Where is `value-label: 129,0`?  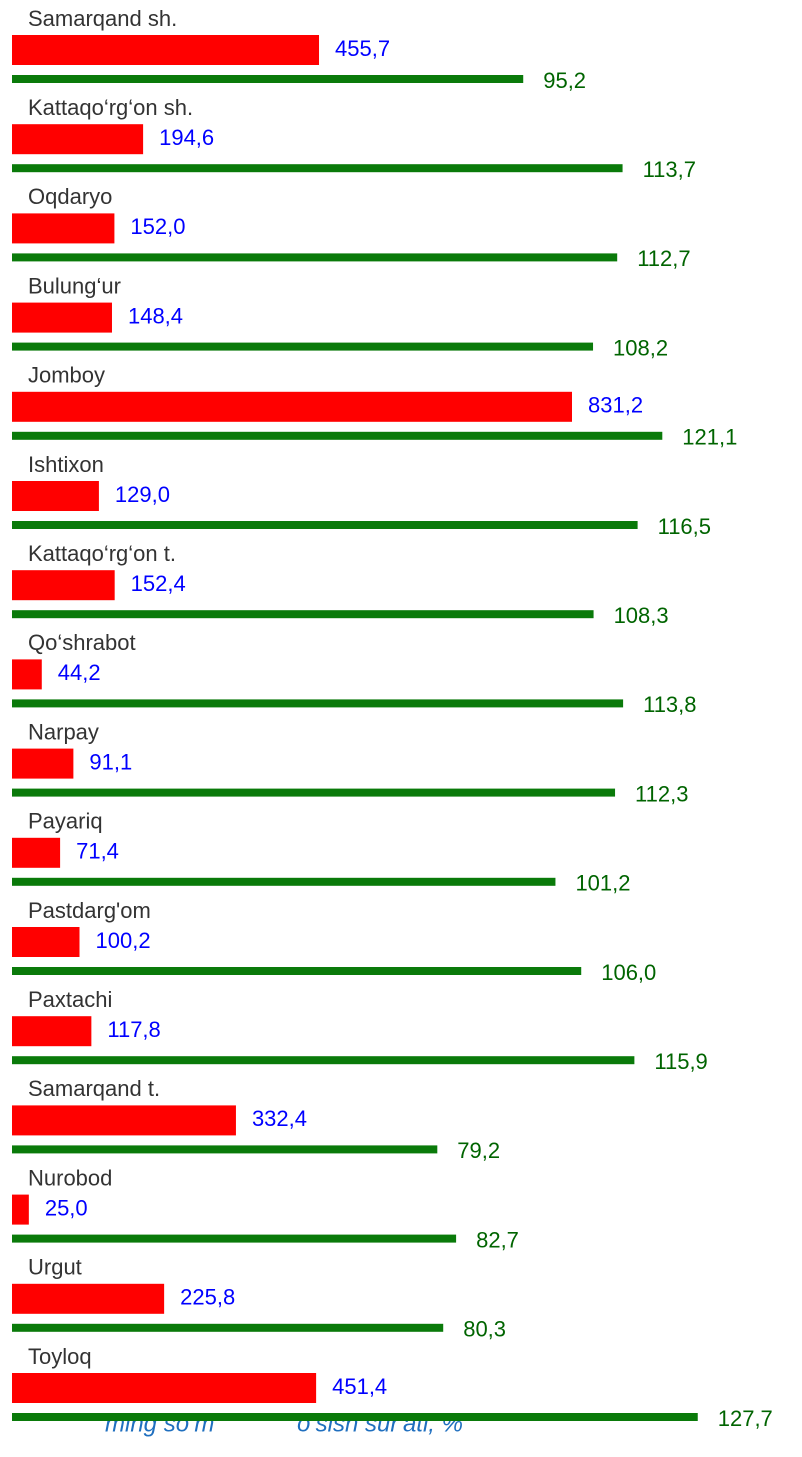 value-label: 129,0 is located at coordinates (142, 494).